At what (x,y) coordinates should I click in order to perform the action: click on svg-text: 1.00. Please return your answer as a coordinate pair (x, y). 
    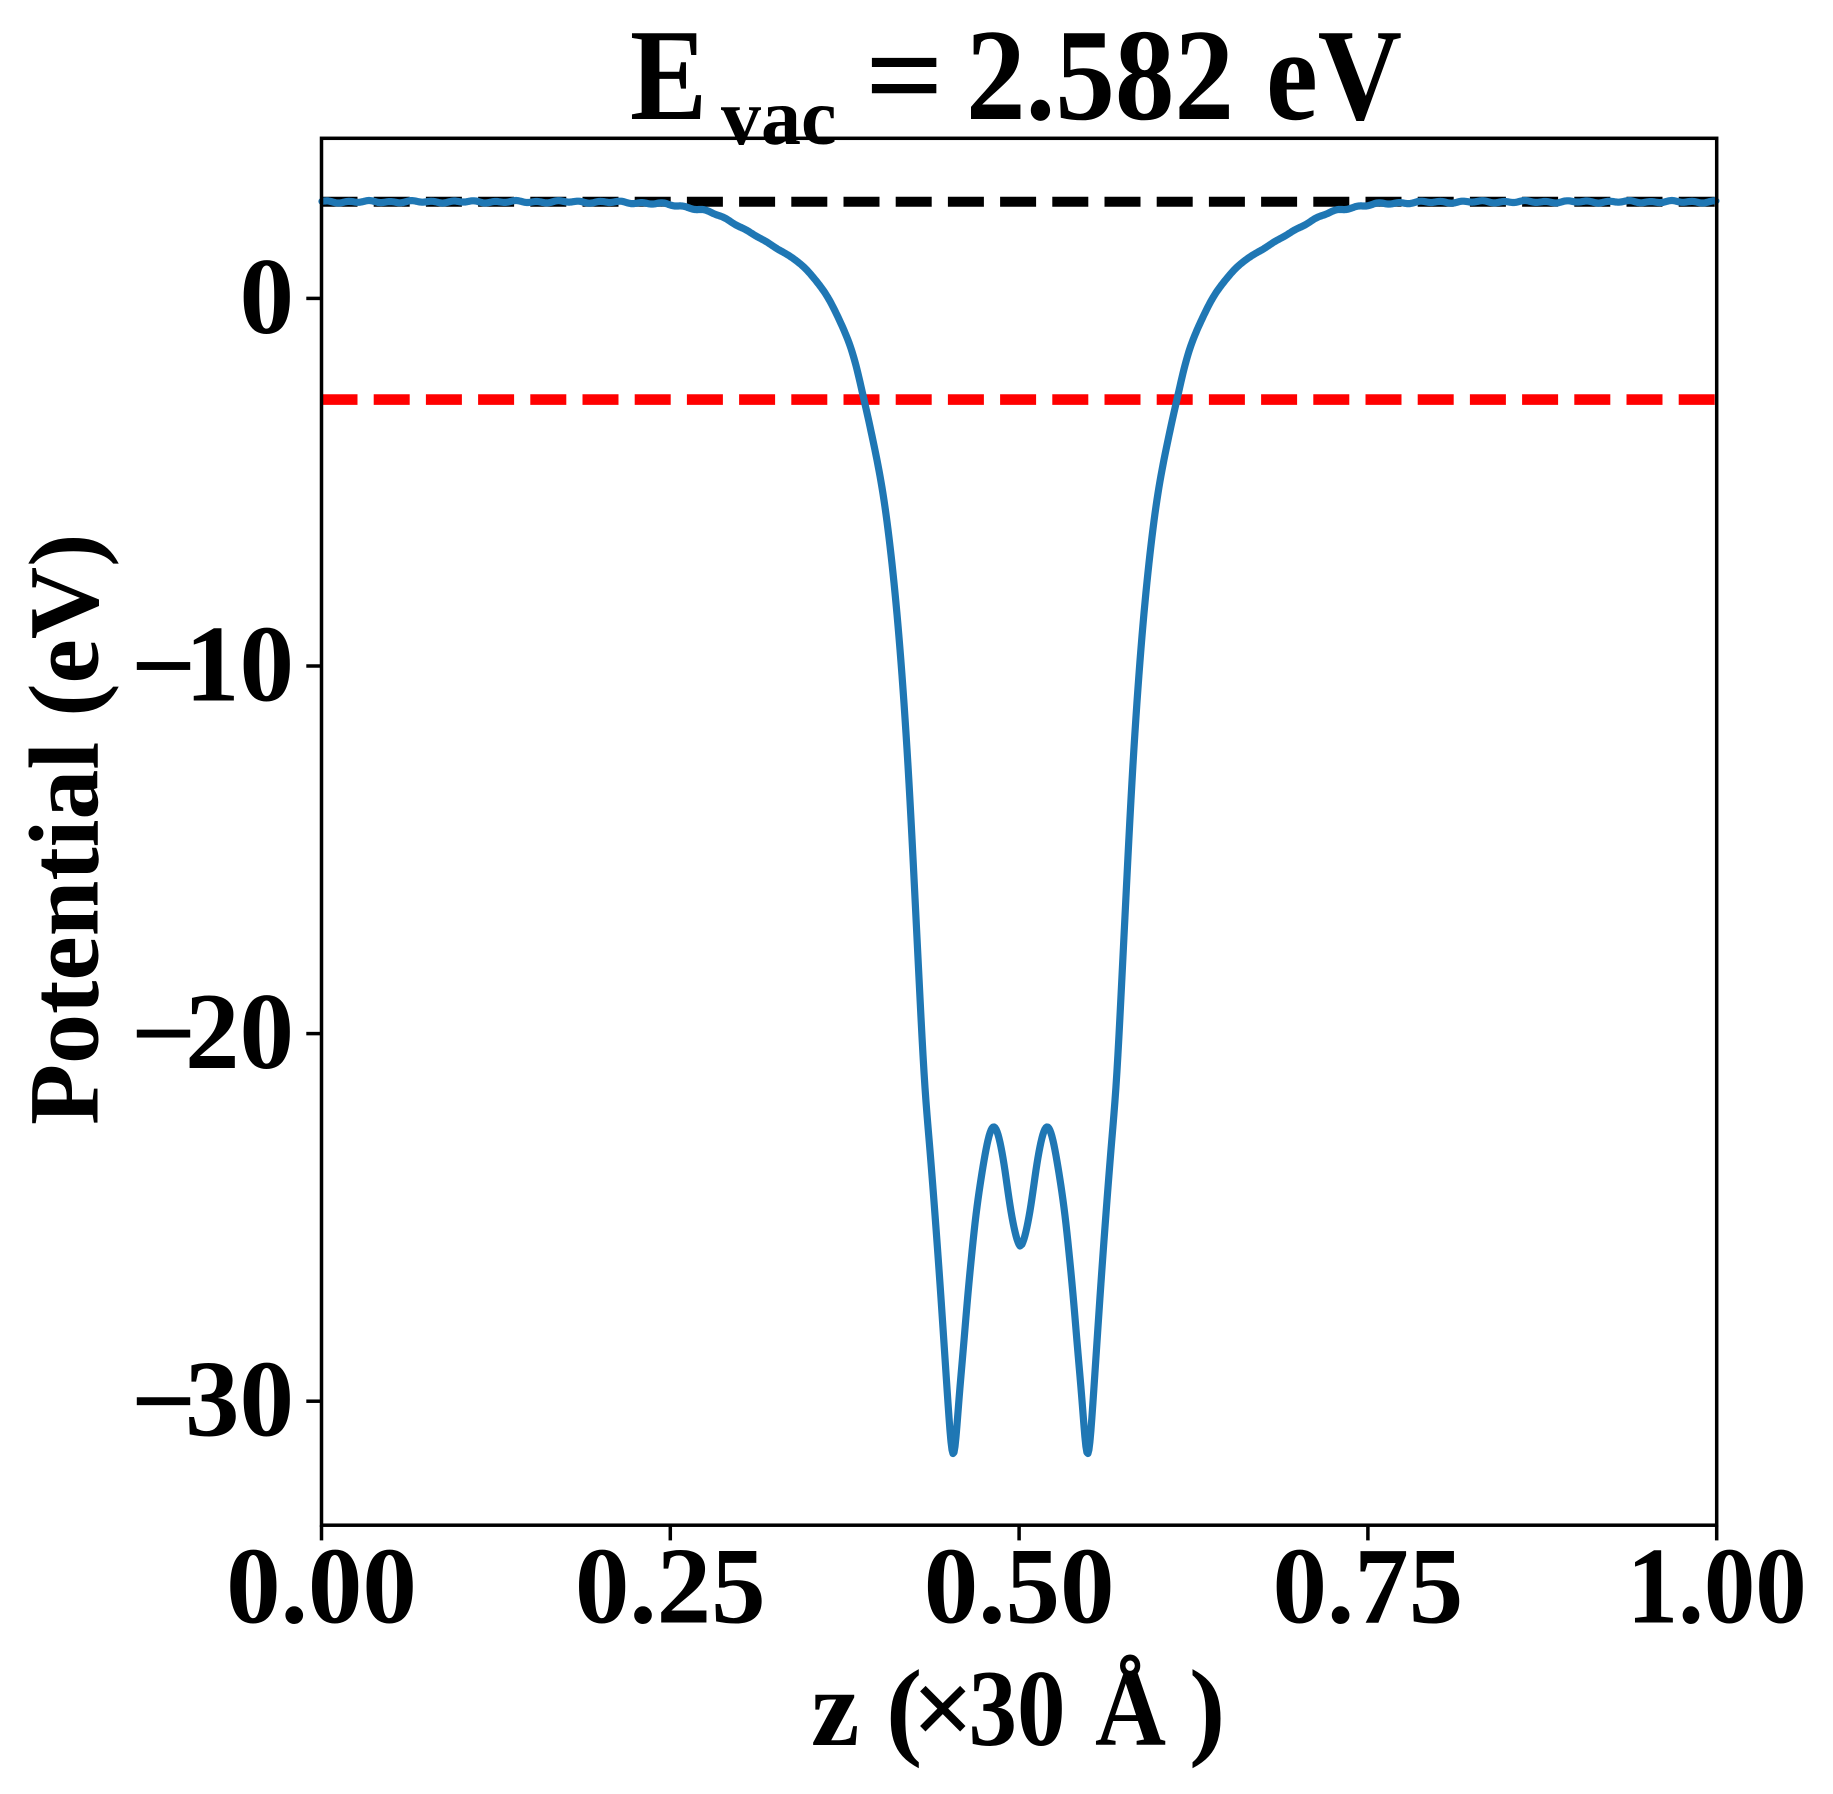
    Looking at the image, I should click on (1717, 1586).